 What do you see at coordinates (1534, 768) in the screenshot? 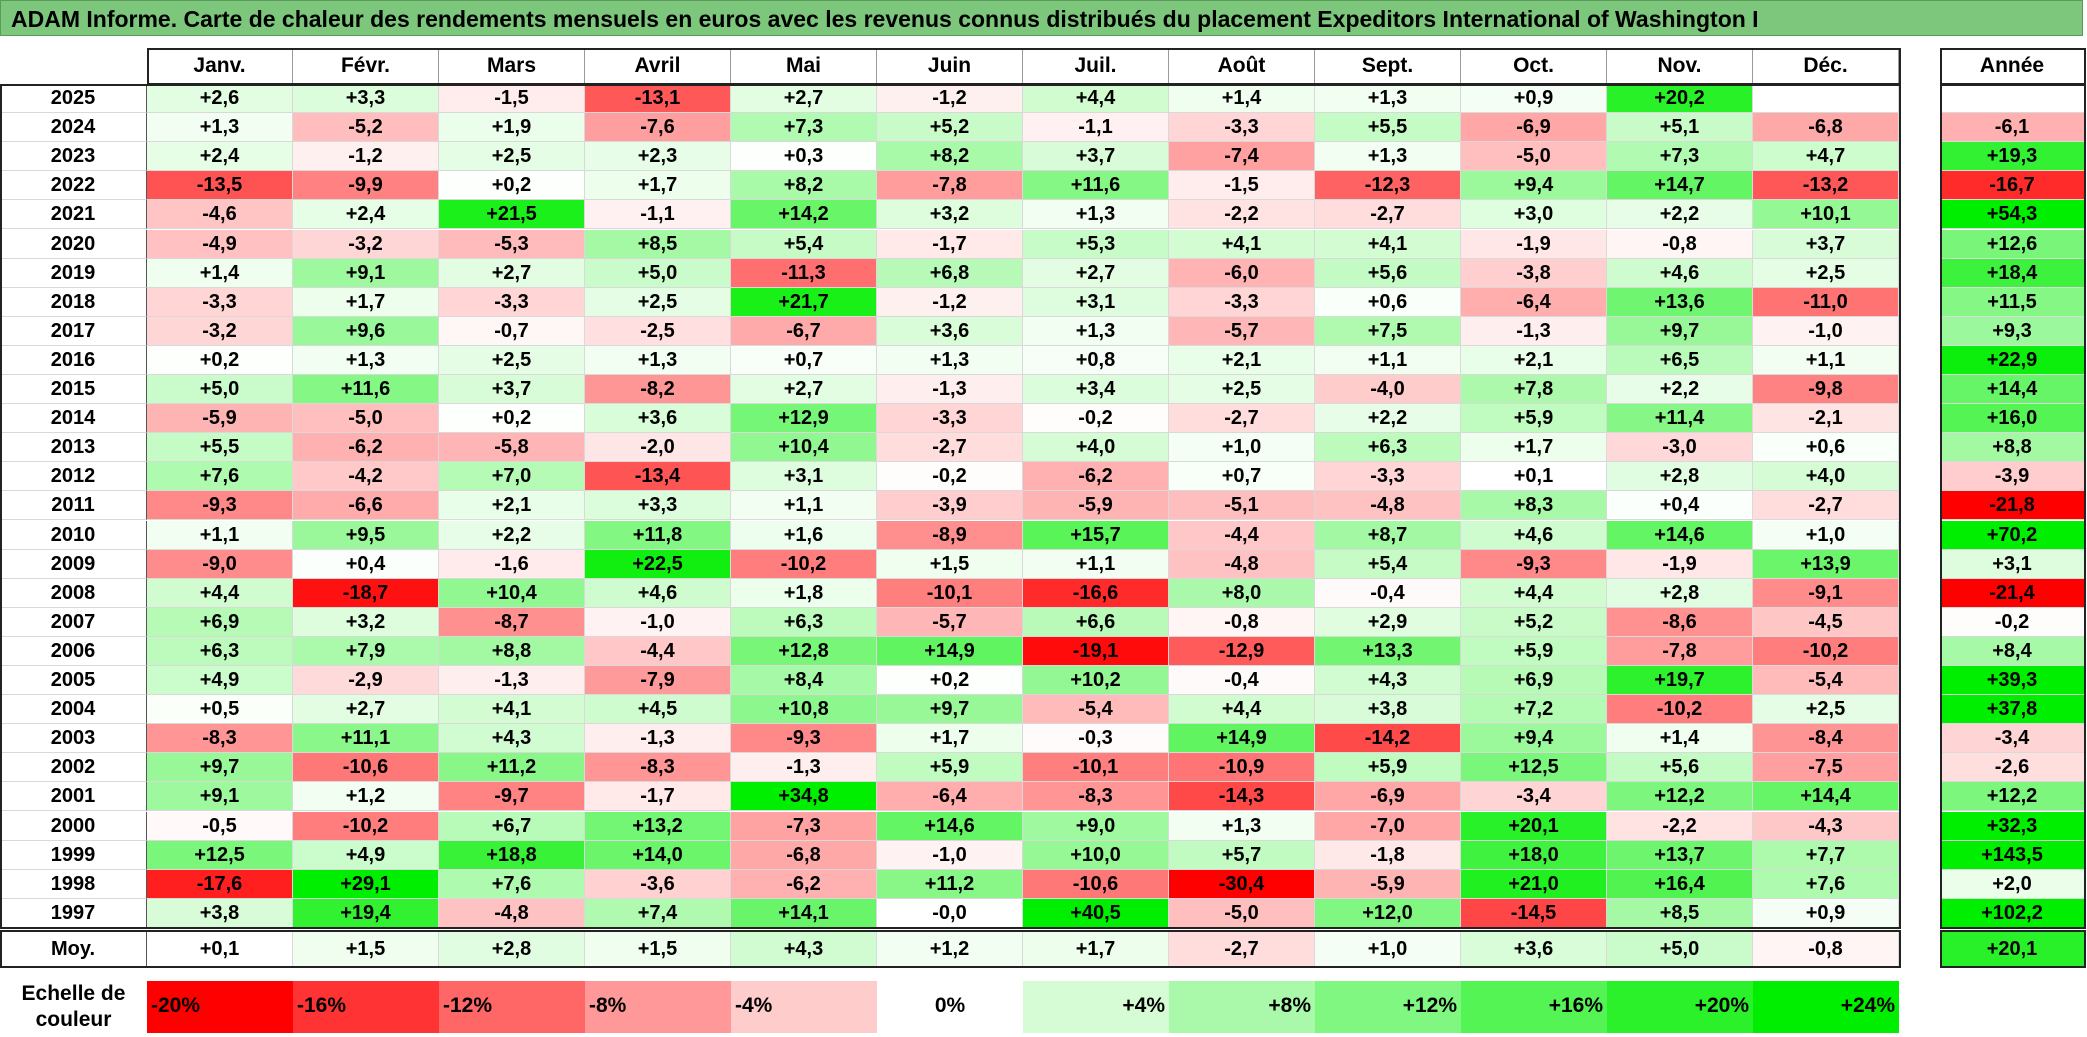
I see `heatmap-cell: +12,5` at bounding box center [1534, 768].